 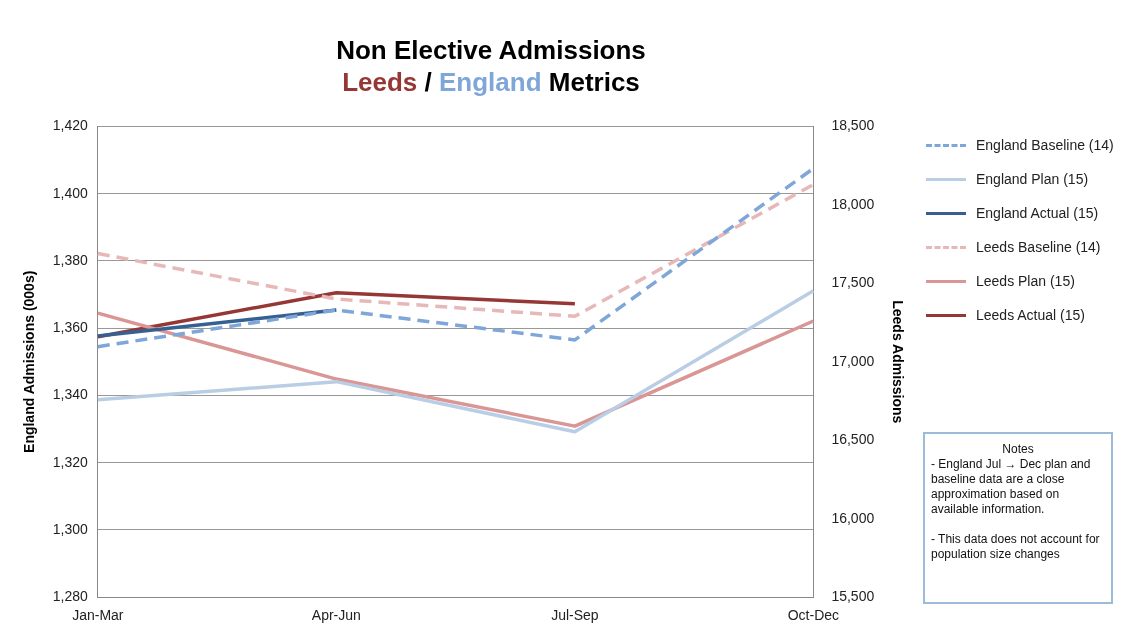 I want to click on chart-title: Non Elective Admissions, so click(x=491, y=50).